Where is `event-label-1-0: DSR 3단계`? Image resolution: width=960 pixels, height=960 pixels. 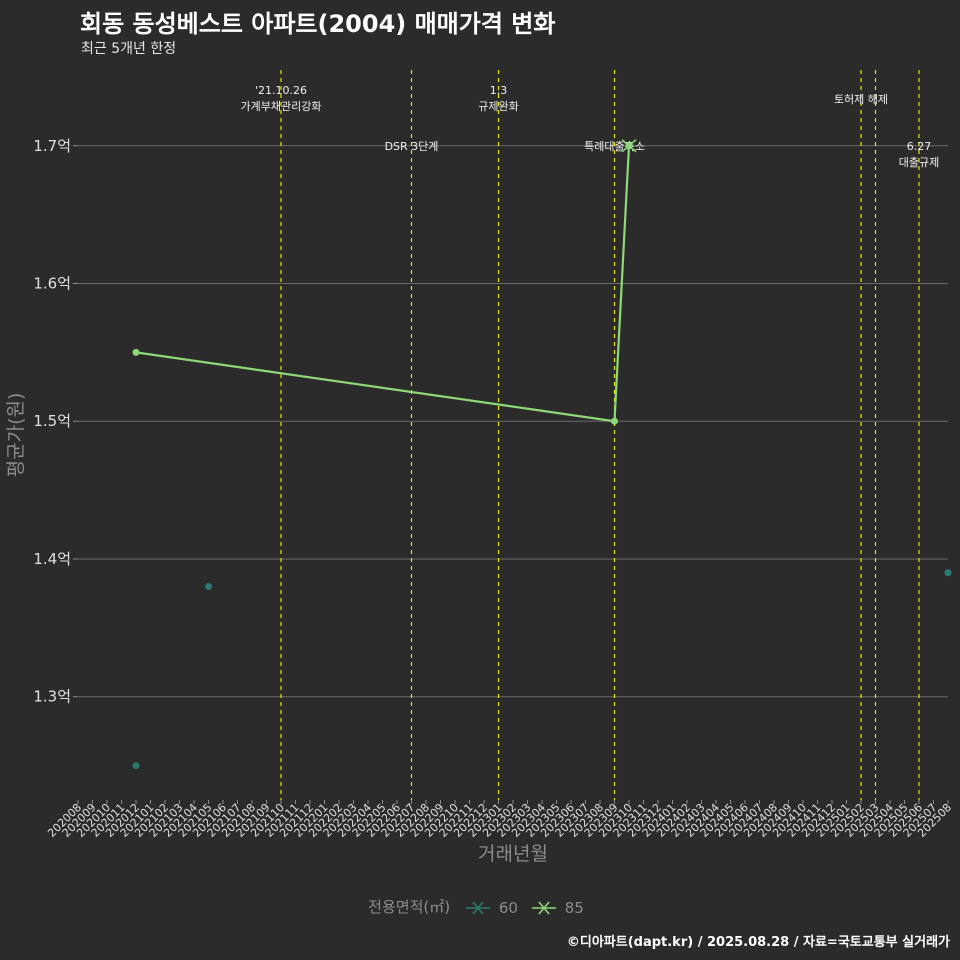
event-label-1-0: DSR 3단계 is located at coordinates (412, 146).